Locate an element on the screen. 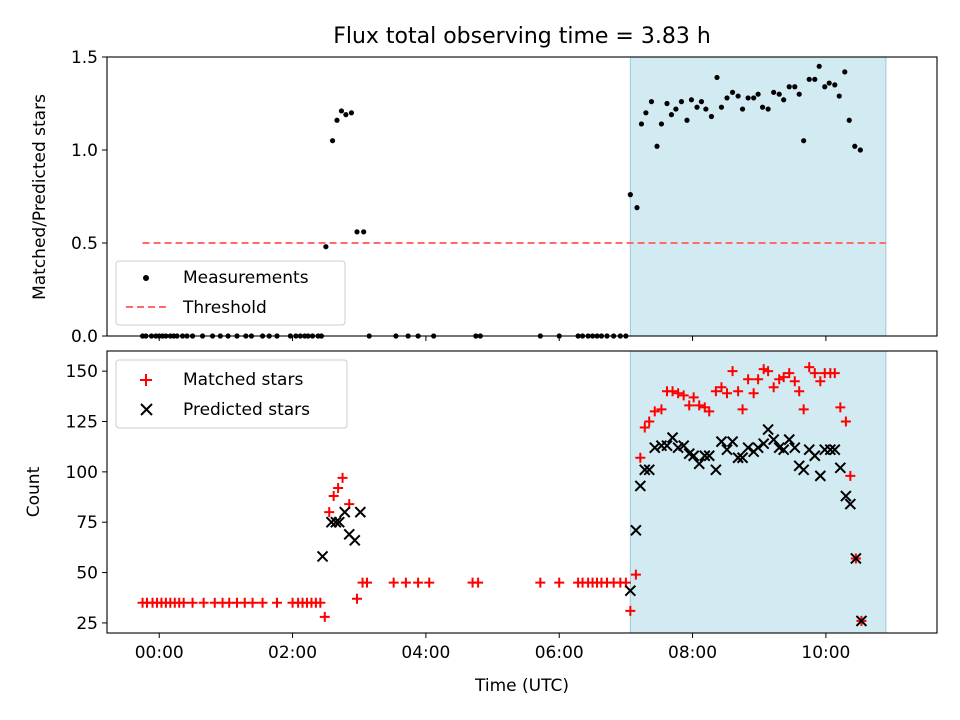 The height and width of the screenshot is (720, 960). y-tick-label: 0.5 is located at coordinates (84, 244).